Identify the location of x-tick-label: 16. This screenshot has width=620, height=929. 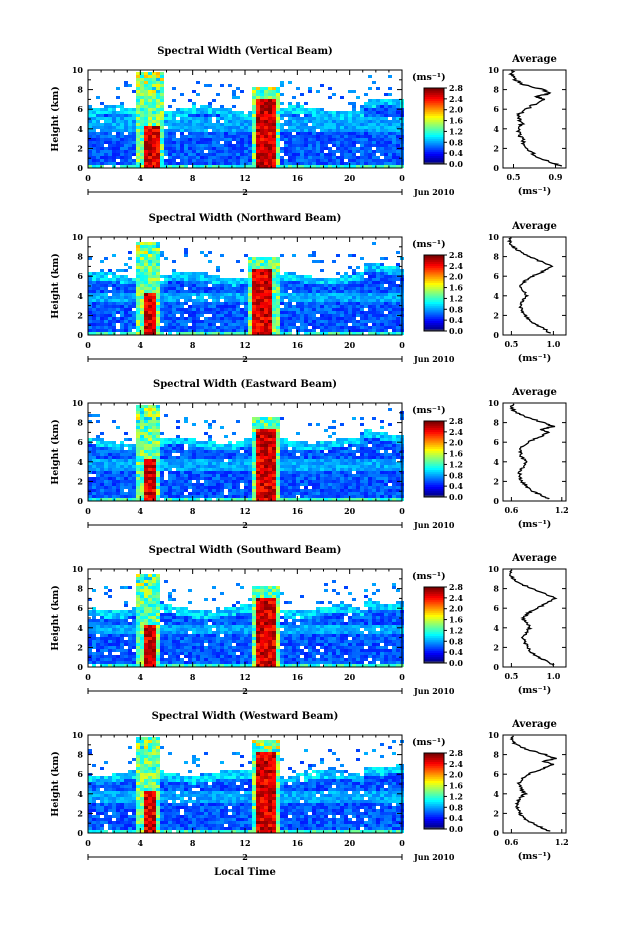
(298, 677).